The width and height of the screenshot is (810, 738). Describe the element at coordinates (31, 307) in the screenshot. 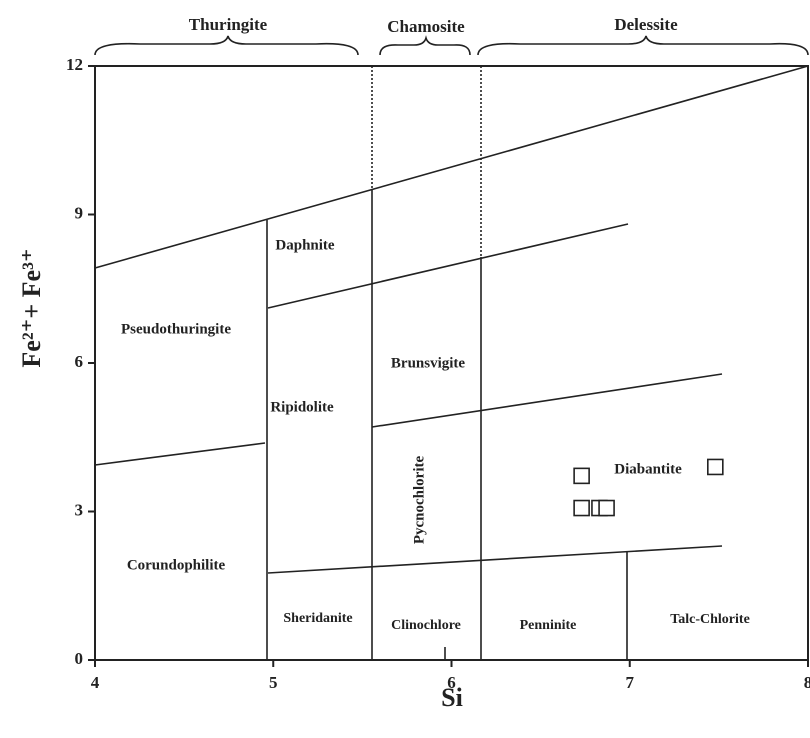

I see `y-axis-label: Fe²⁺+ Fe³⁺` at that location.